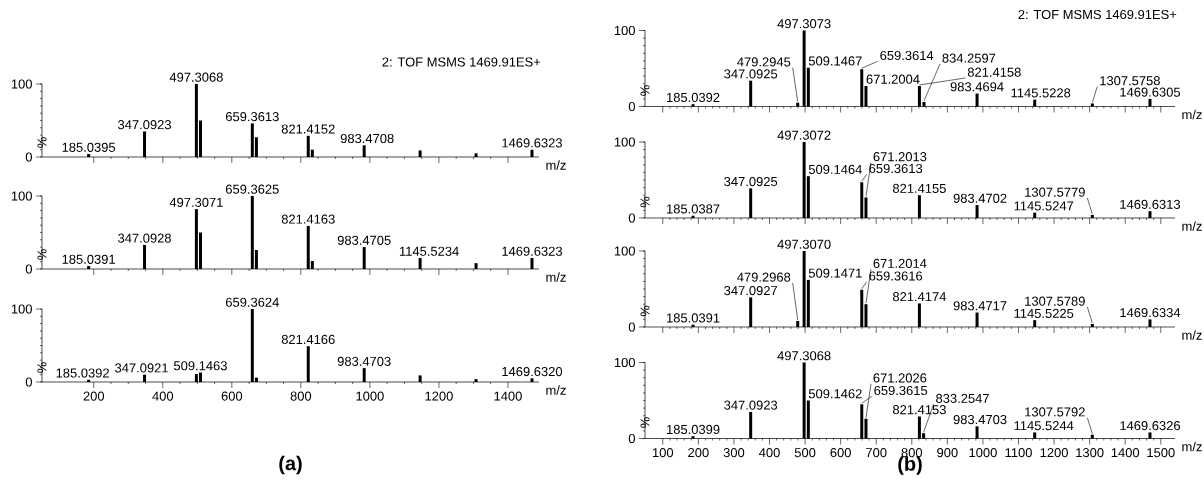 This screenshot has height=497, width=1204. Describe the element at coordinates (308, 219) in the screenshot. I see `annotation: 821.4163` at that location.